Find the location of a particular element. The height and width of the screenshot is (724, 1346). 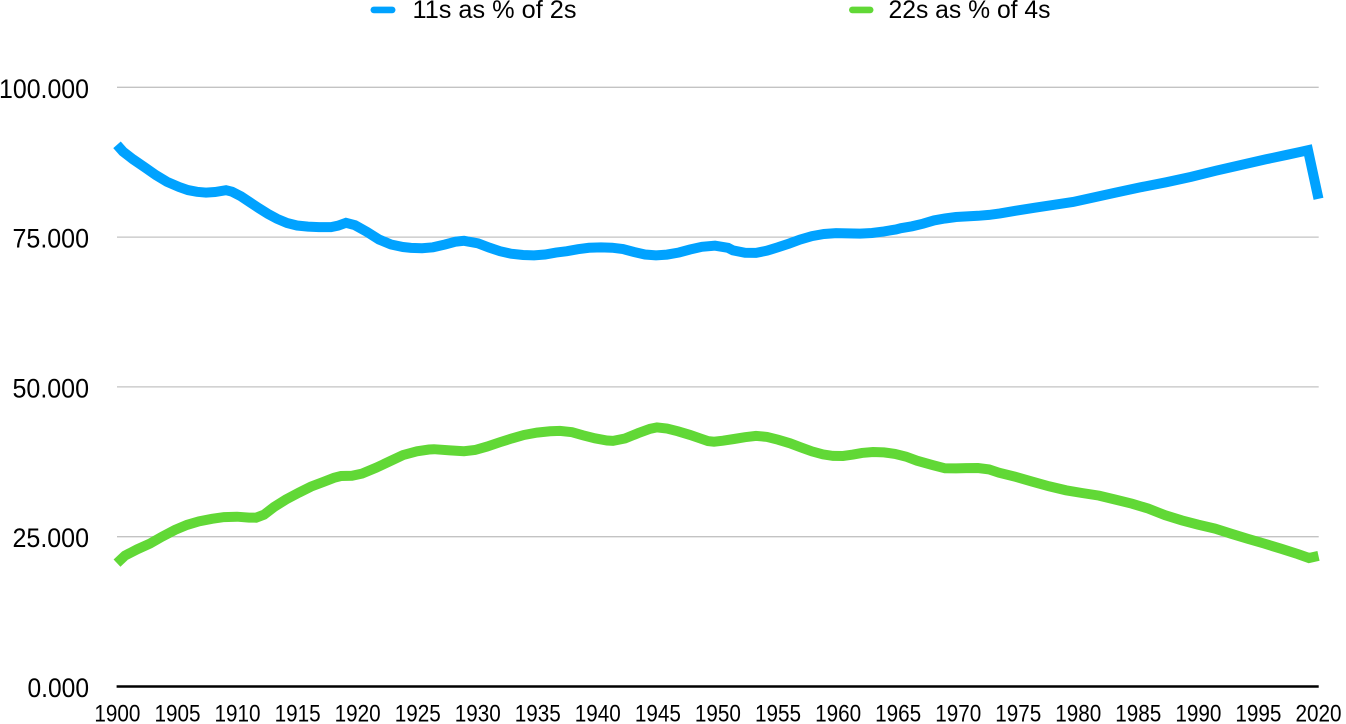

svg-text: 1935 is located at coordinates (538, 712).